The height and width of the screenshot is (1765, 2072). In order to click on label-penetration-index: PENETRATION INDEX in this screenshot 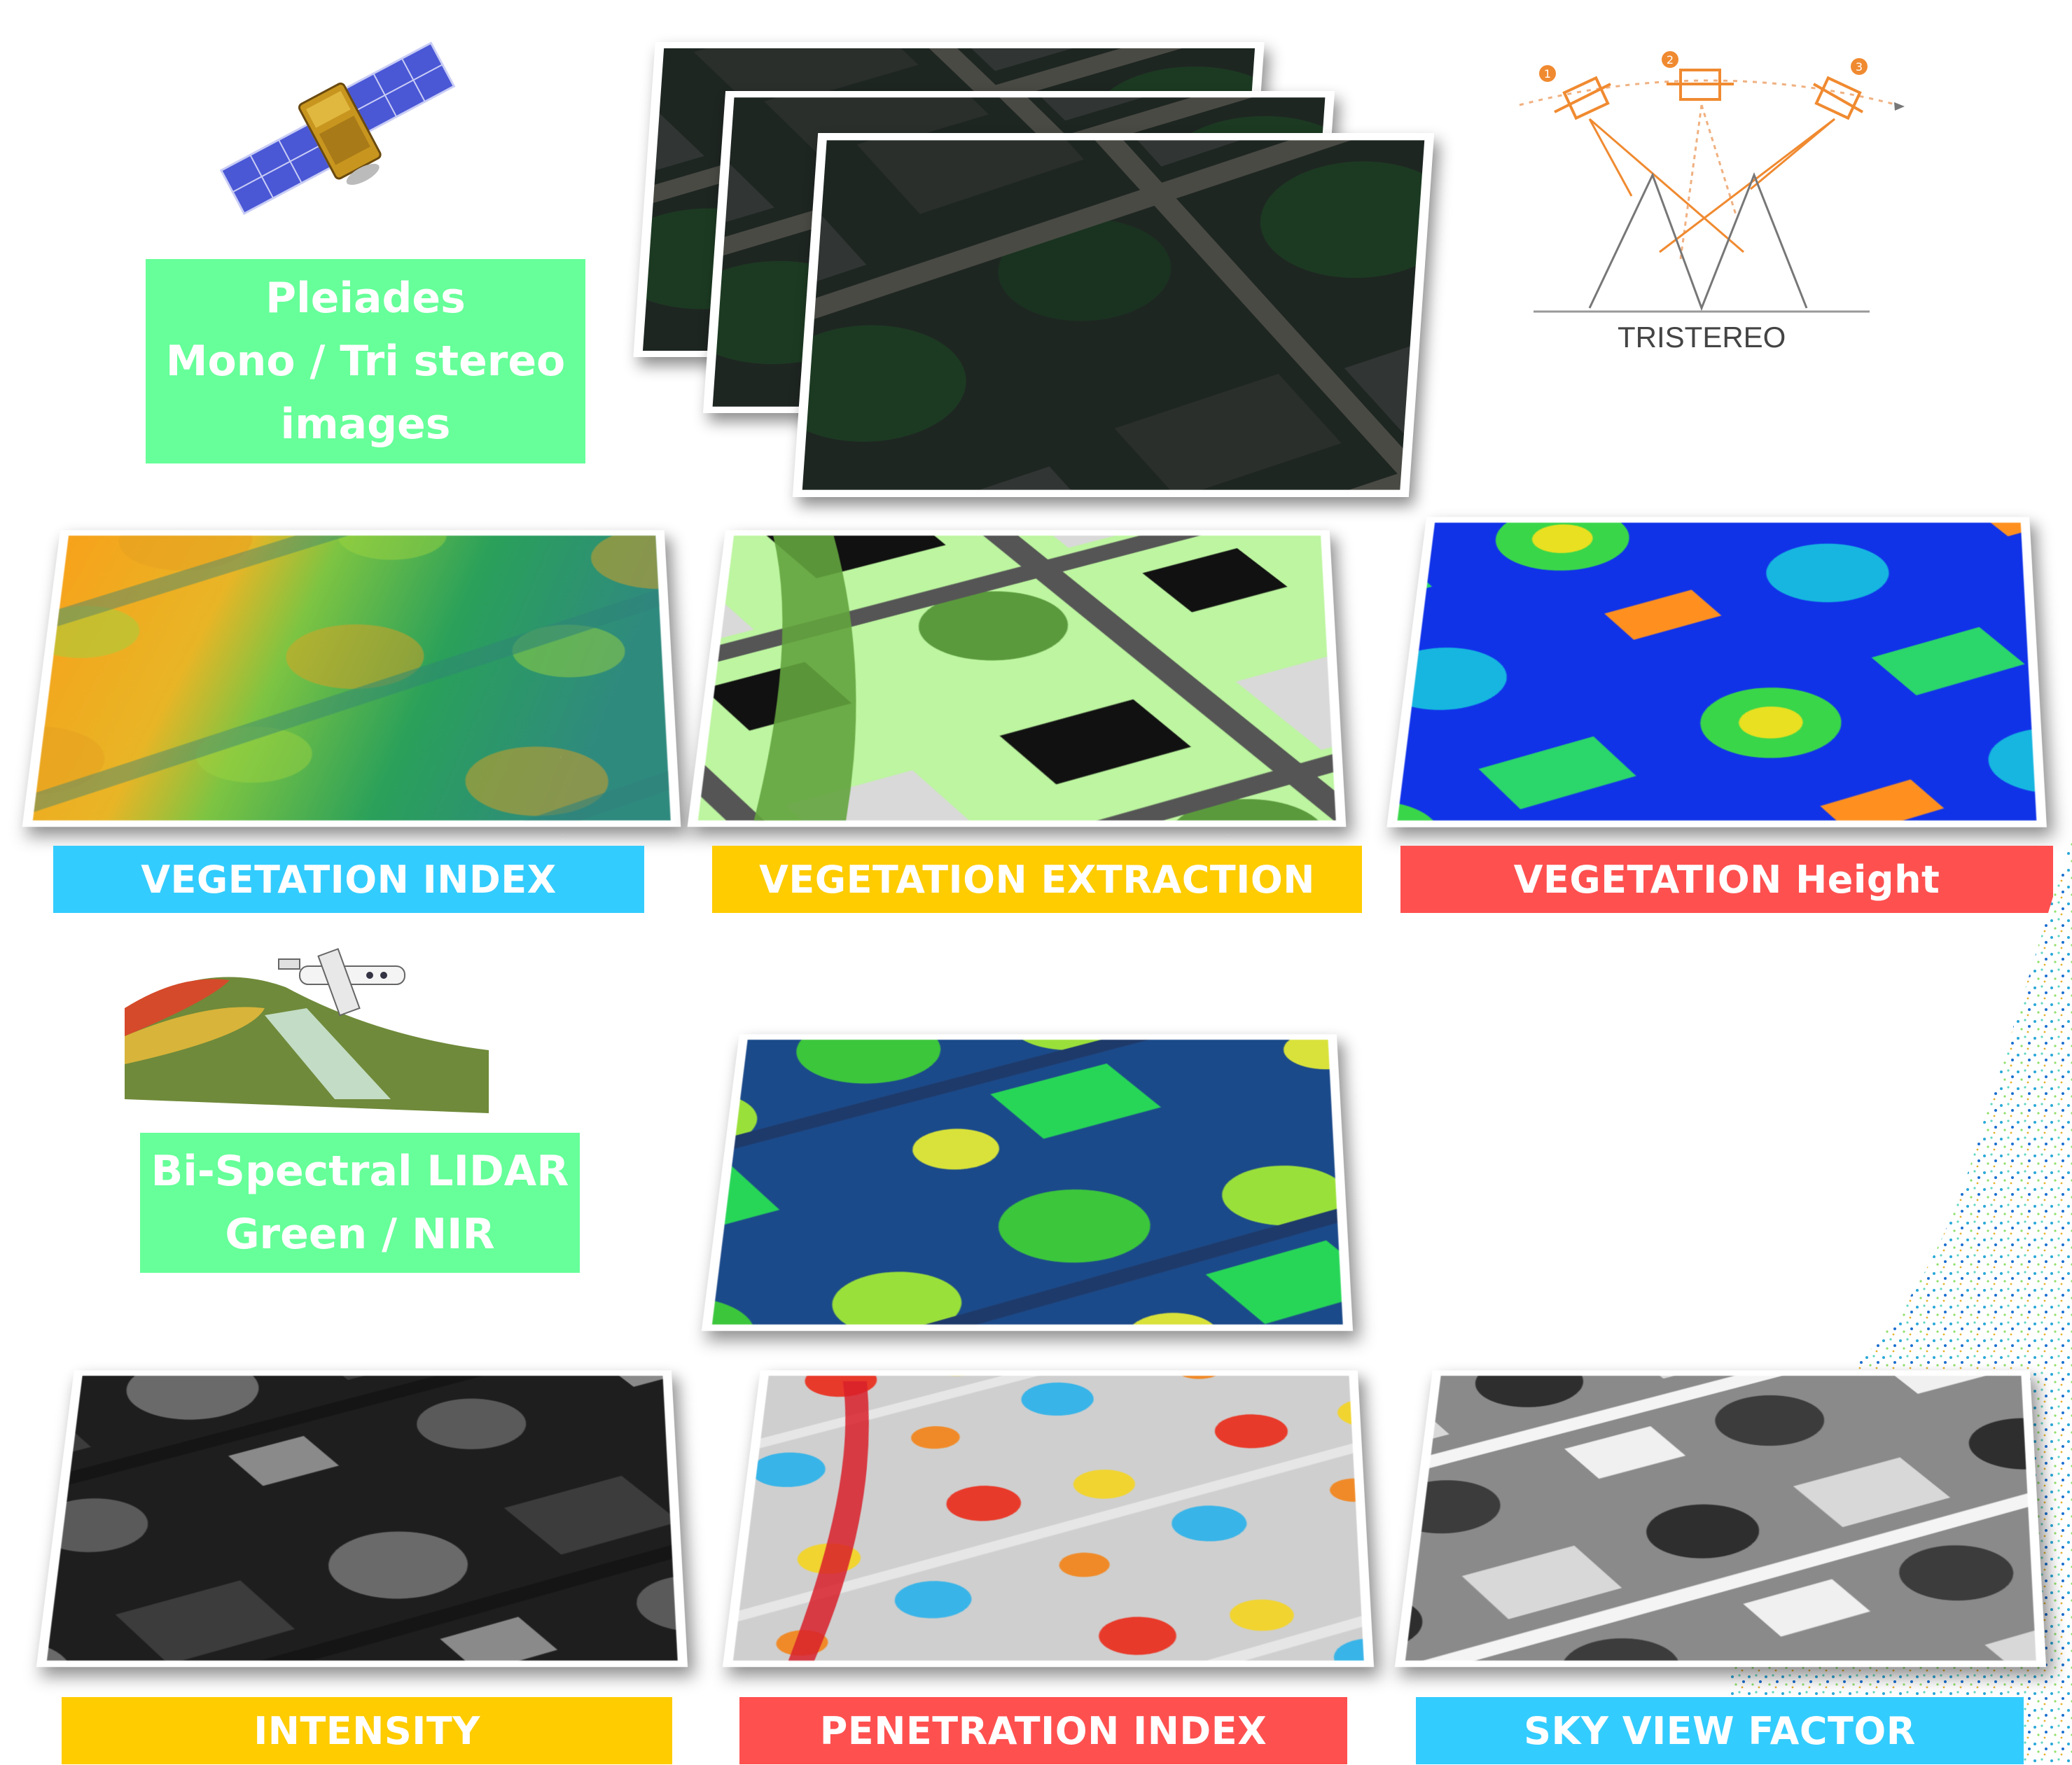, I will do `click(1043, 1730)`.